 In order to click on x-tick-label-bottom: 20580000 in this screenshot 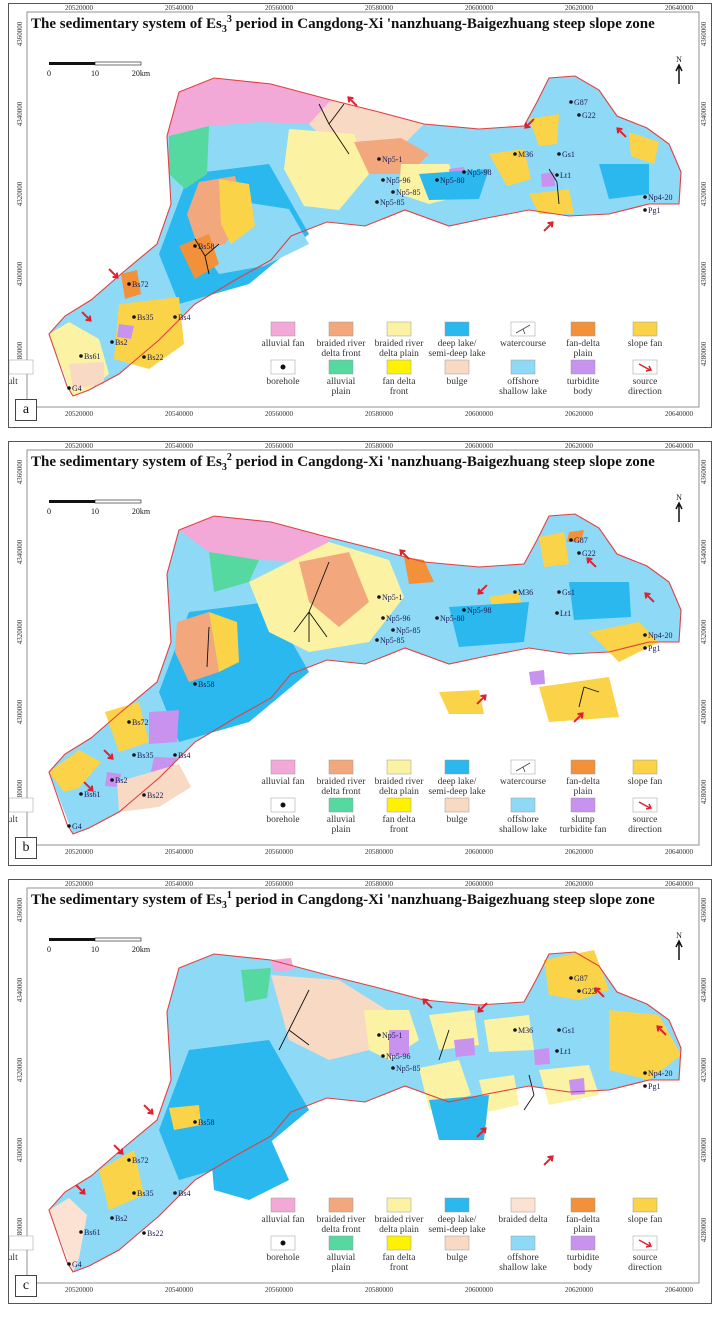, I will do `click(379, 414)`.